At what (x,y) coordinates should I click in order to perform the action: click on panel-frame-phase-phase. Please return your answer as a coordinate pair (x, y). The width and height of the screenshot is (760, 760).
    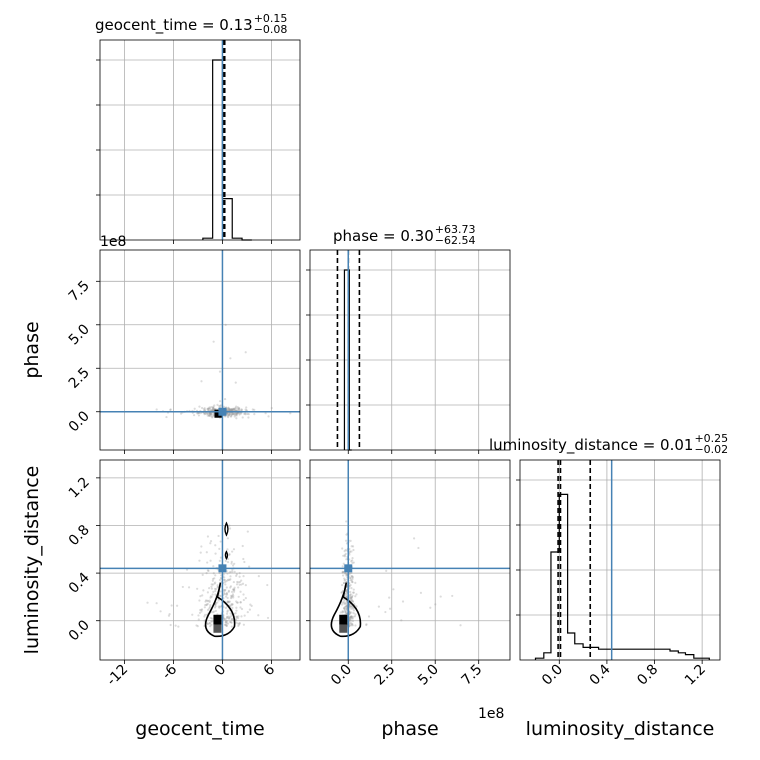
    Looking at the image, I should click on (410, 350).